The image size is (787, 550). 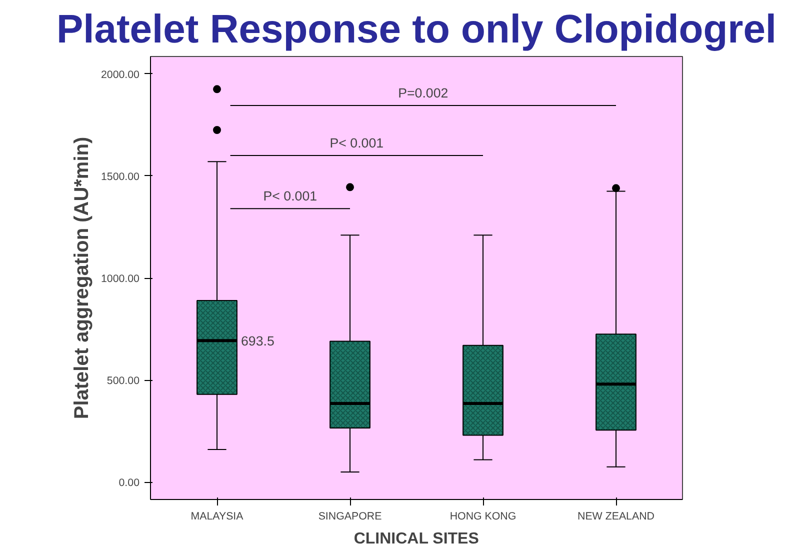 I want to click on x-tick-label: SINGAPORE, so click(x=350, y=516).